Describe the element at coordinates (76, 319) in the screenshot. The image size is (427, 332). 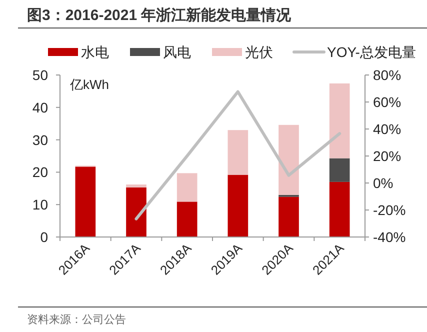
I see `text: 资料来源：公司公告` at that location.